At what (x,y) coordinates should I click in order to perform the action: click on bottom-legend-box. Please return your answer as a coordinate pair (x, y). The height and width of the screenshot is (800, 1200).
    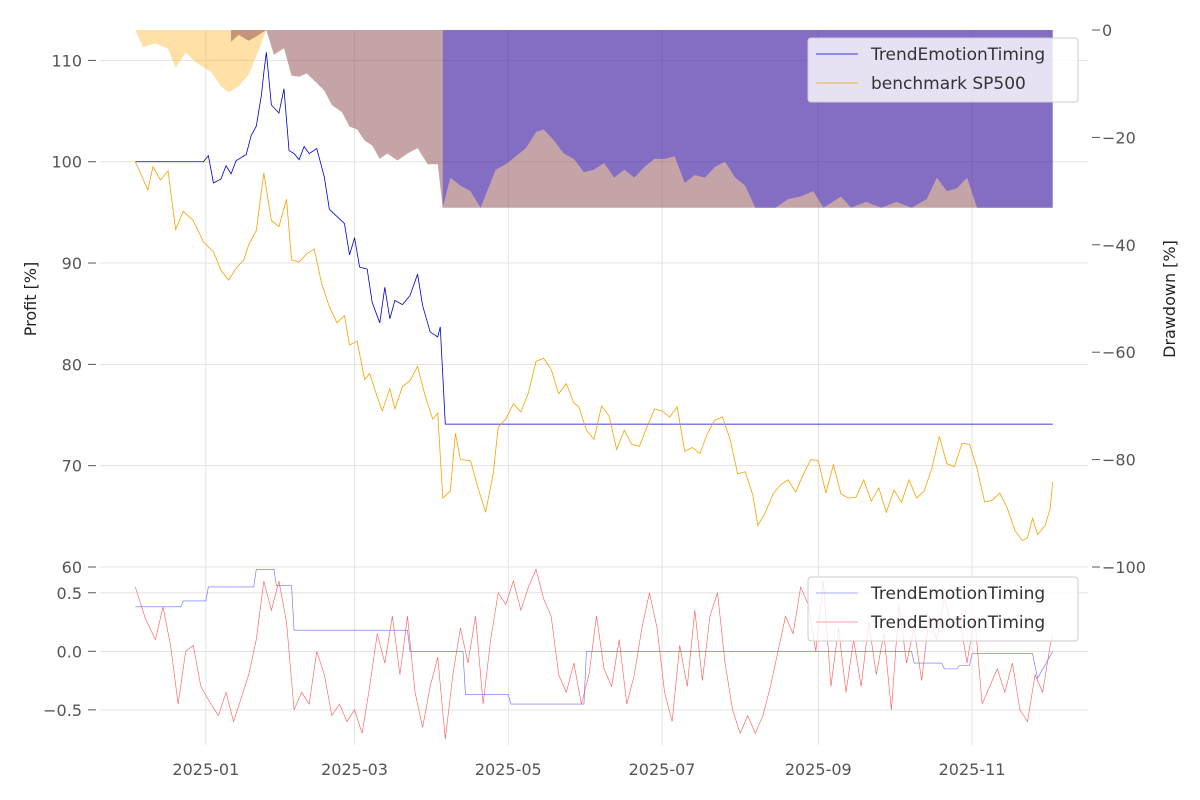
    Looking at the image, I should click on (943, 609).